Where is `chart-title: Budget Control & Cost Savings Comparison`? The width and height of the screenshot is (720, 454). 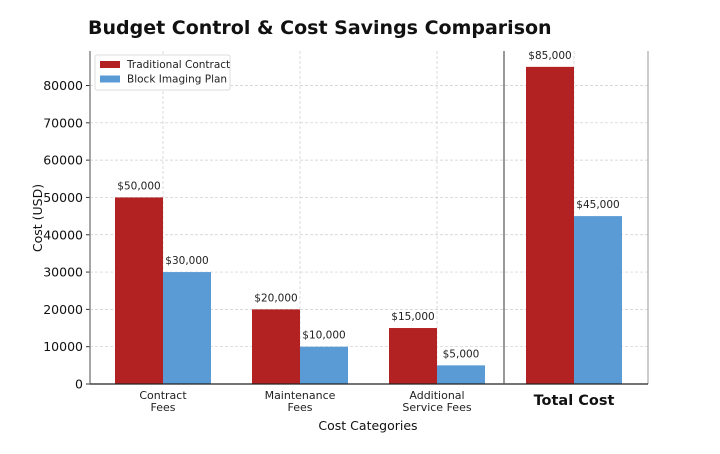
chart-title: Budget Control & Cost Savings Comparison is located at coordinates (320, 28).